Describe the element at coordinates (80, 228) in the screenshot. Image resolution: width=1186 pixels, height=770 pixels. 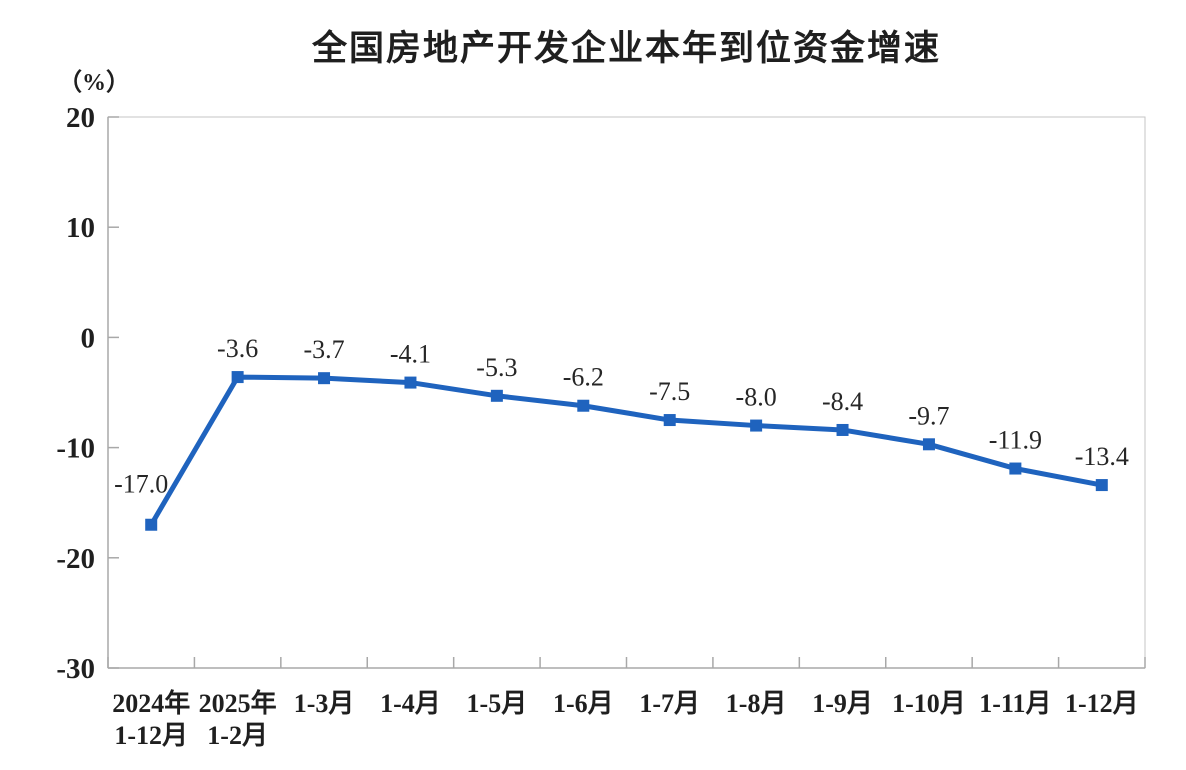
I see `y-tick-label: 10` at that location.